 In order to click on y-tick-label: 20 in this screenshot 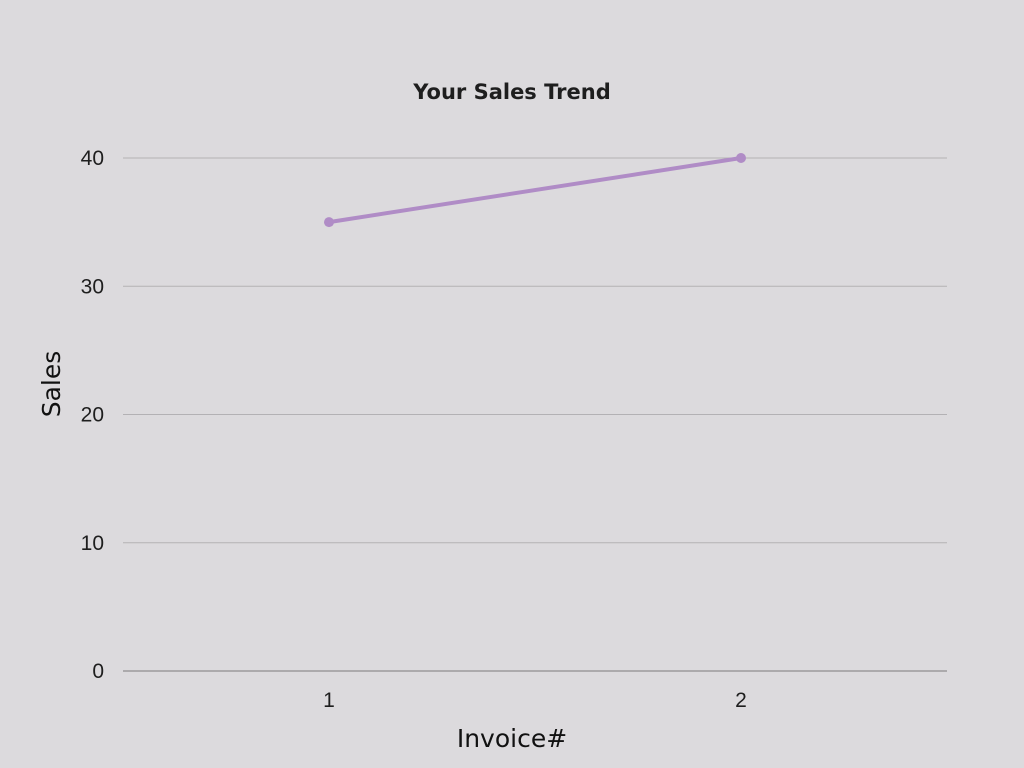, I will do `click(92, 415)`.